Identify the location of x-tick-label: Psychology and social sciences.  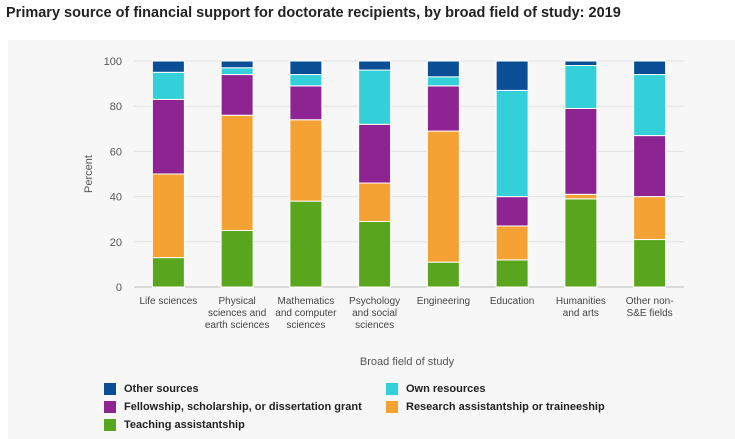
(374, 313).